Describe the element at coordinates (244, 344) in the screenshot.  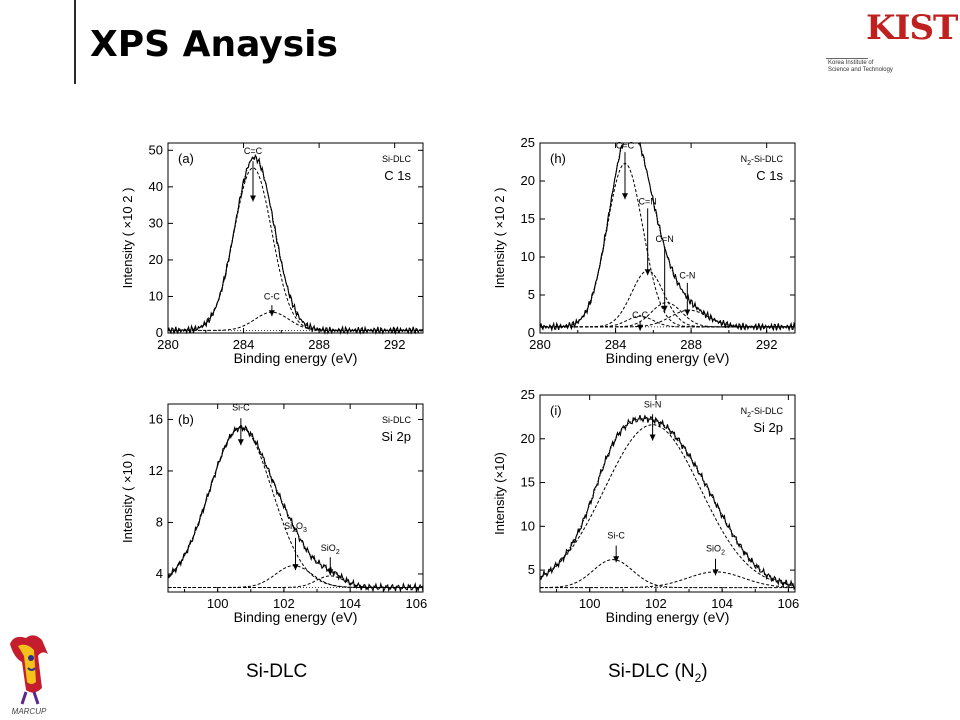
I see `x-tick-label-a: 284` at that location.